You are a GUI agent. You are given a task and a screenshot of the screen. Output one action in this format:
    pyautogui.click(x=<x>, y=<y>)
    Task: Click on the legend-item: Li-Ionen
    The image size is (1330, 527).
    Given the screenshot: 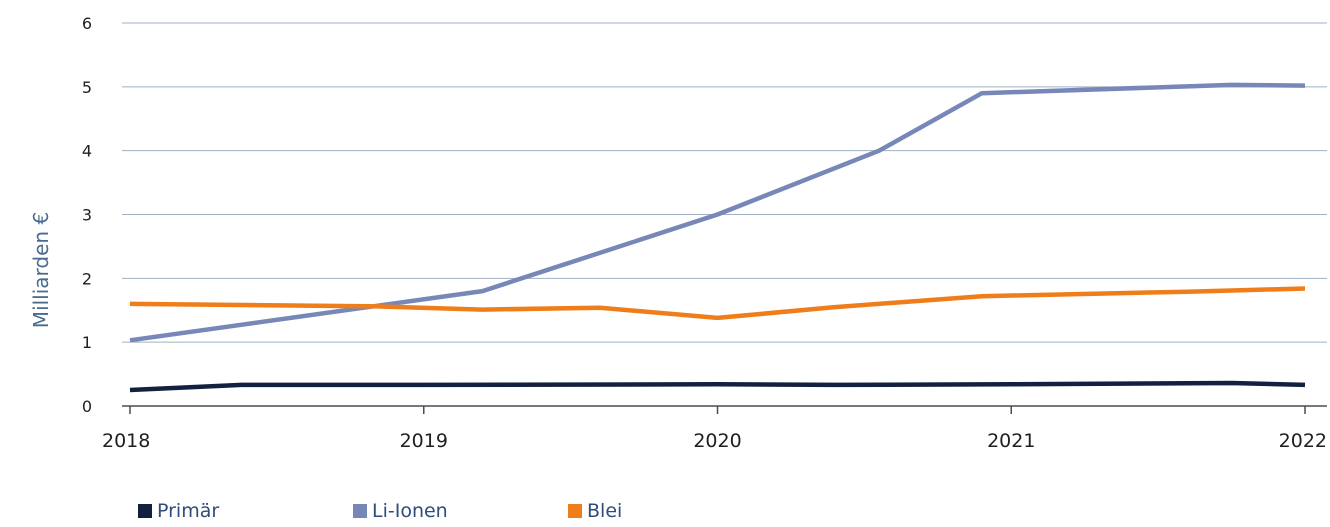 What is the action you would take?
    pyautogui.click(x=460, y=511)
    